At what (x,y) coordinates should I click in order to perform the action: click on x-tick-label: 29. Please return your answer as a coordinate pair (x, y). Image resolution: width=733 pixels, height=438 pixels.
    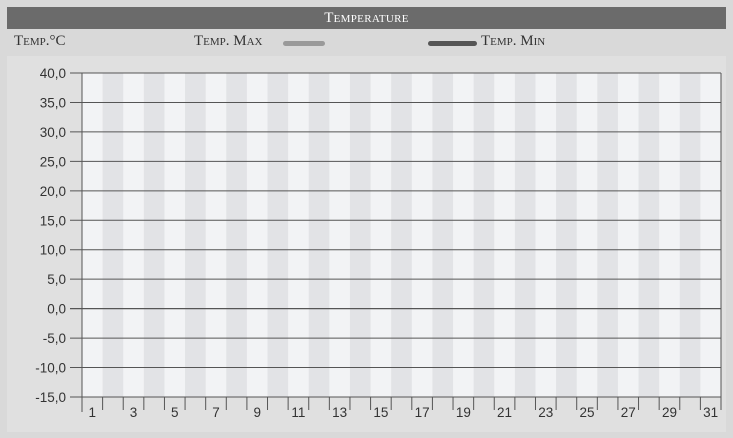
    Looking at the image, I should click on (669, 412).